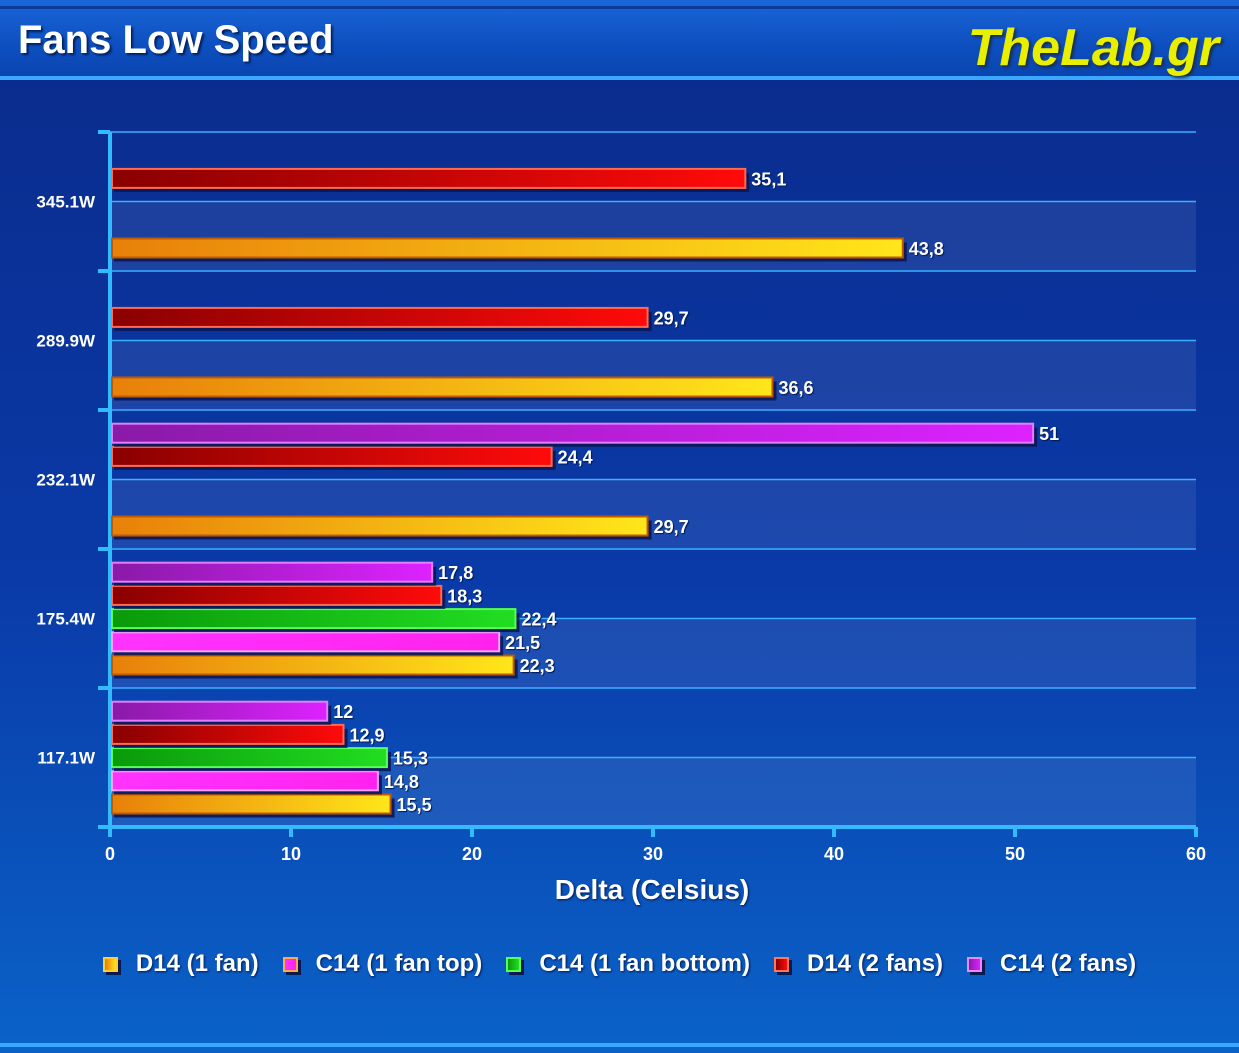 Image resolution: width=1239 pixels, height=1053 pixels. I want to click on y-tick-label: 117.1W, so click(66, 758).